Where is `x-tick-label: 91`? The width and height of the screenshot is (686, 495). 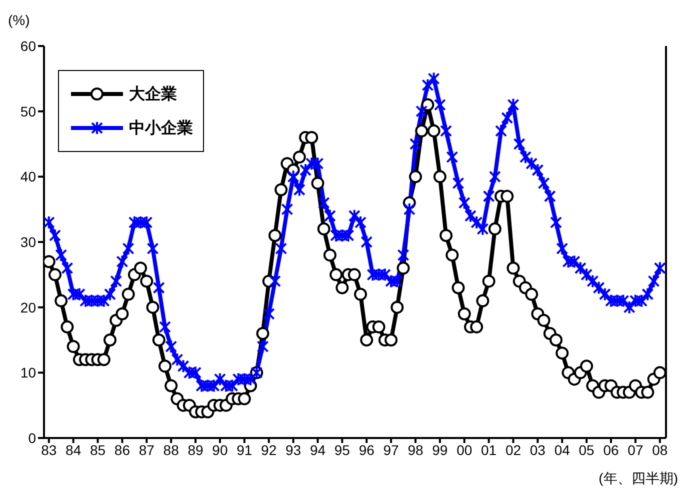 x-tick-label: 91 is located at coordinates (244, 450).